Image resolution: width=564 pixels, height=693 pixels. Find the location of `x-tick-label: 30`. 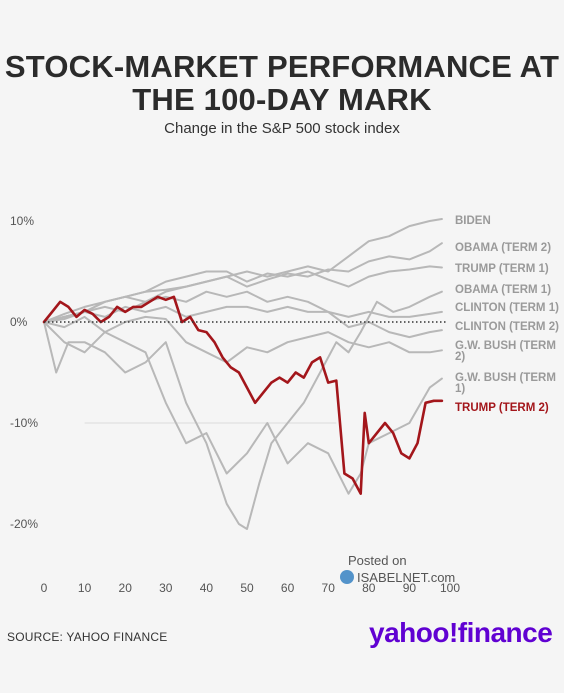

x-tick-label: 30 is located at coordinates (166, 588).